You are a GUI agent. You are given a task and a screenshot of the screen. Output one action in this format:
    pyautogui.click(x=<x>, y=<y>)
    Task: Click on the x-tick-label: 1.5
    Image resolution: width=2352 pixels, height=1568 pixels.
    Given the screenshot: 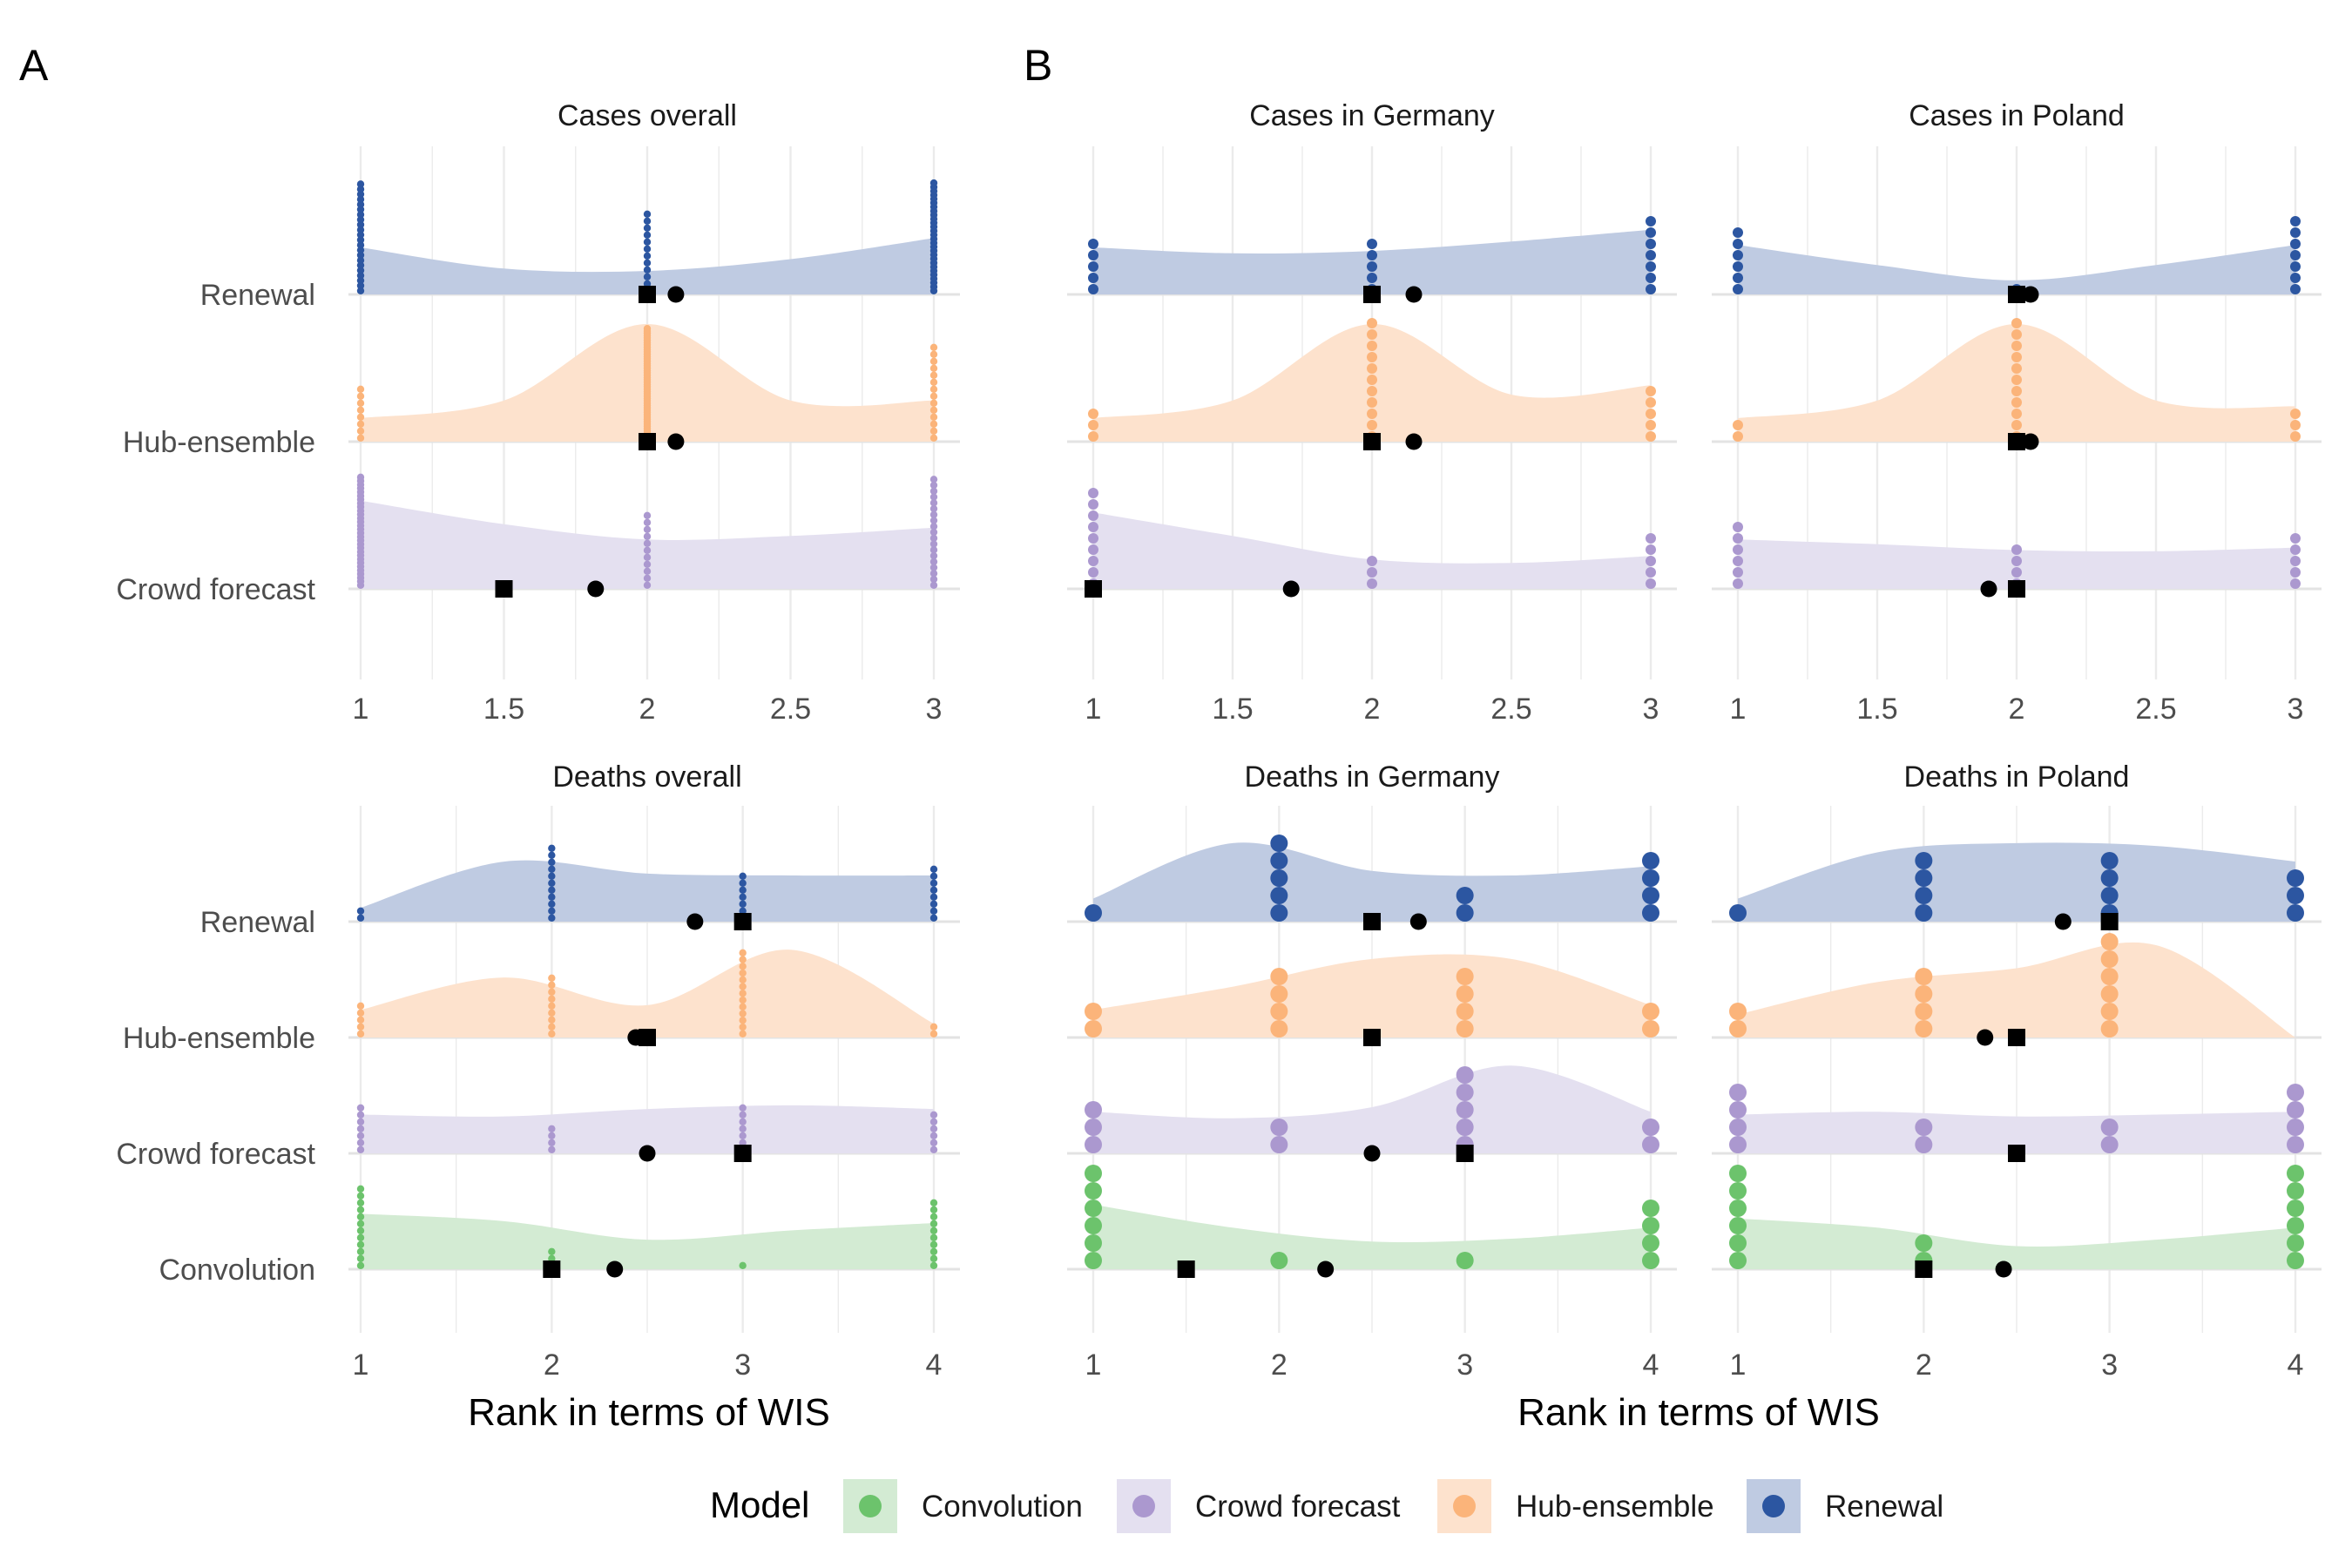 What is the action you would take?
    pyautogui.click(x=1232, y=709)
    